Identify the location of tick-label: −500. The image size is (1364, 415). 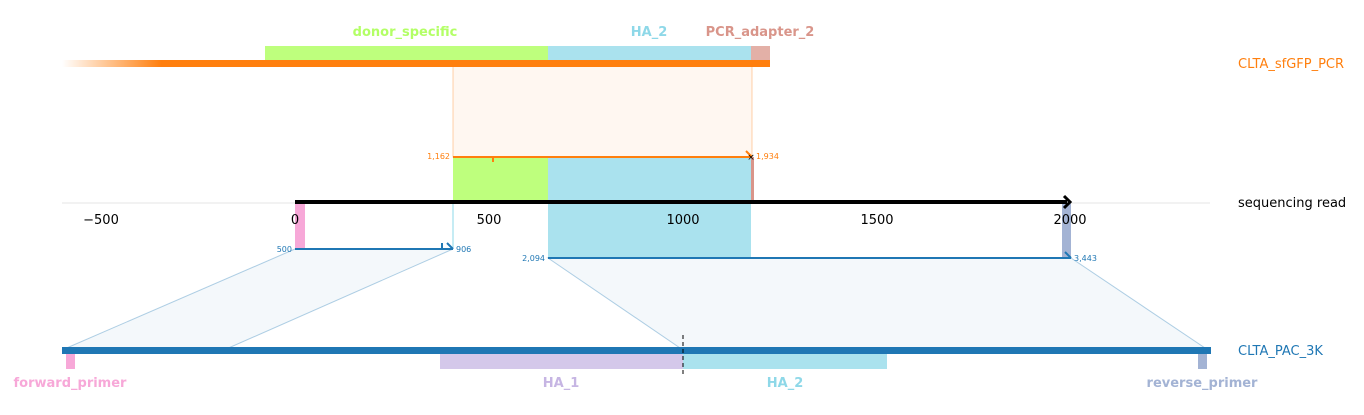
(101, 220).